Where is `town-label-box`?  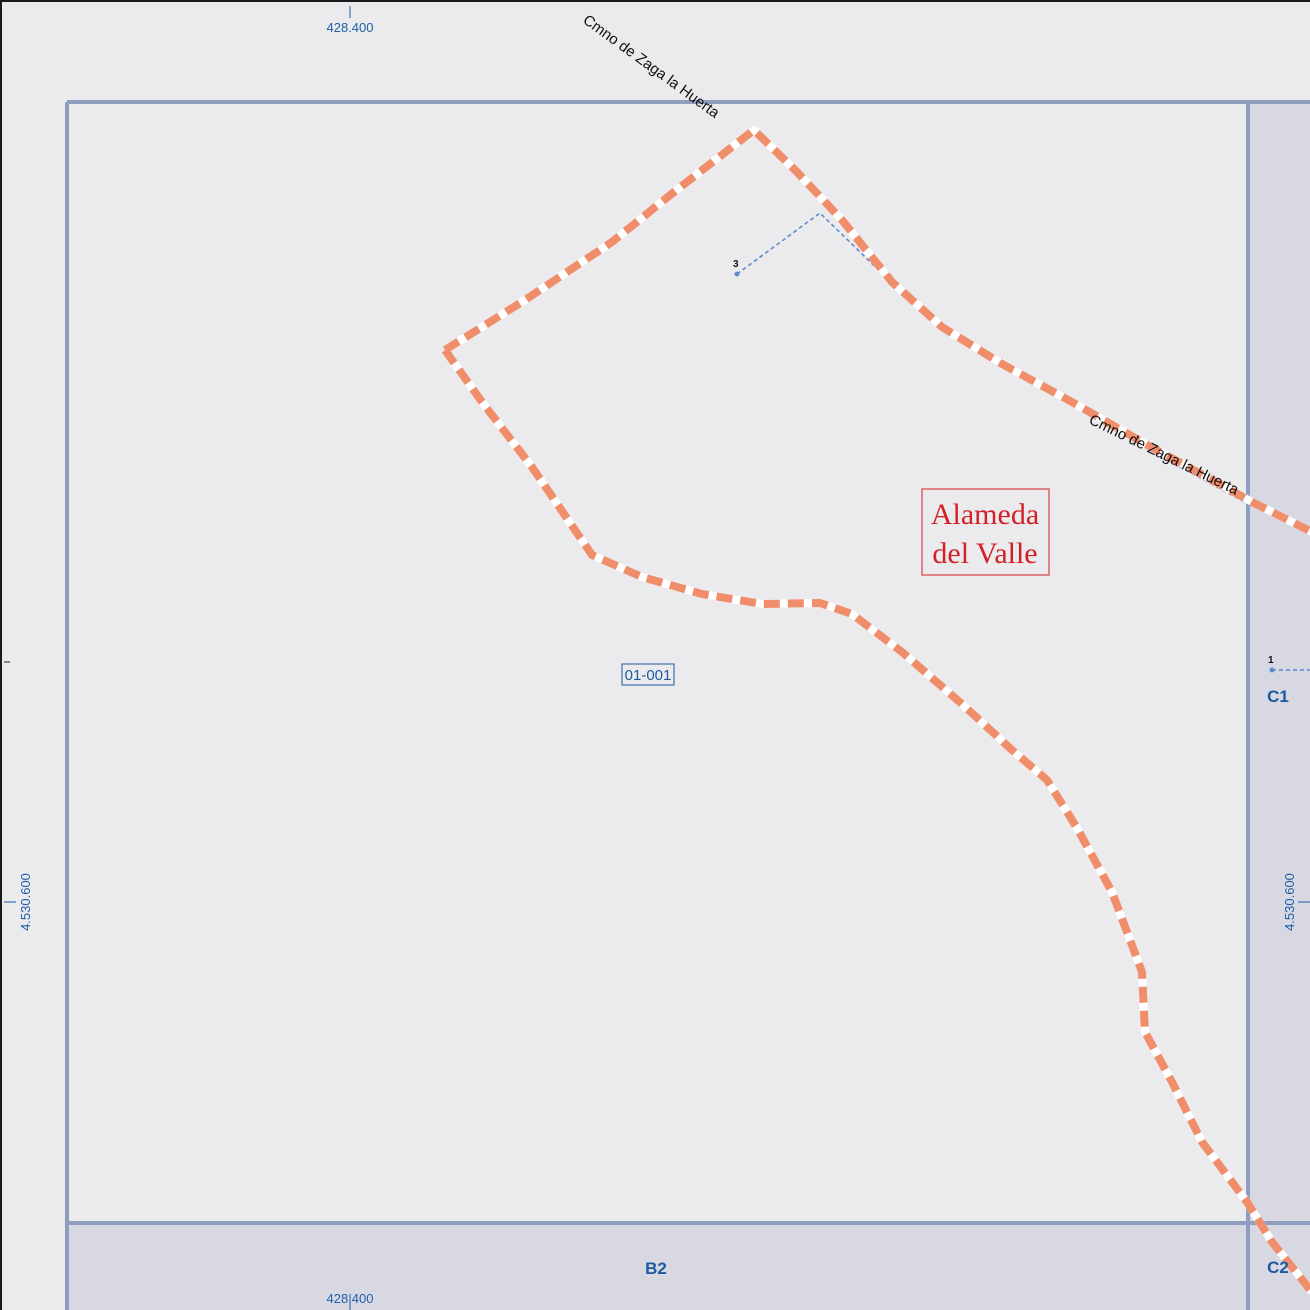
town-label-box is located at coordinates (985, 532).